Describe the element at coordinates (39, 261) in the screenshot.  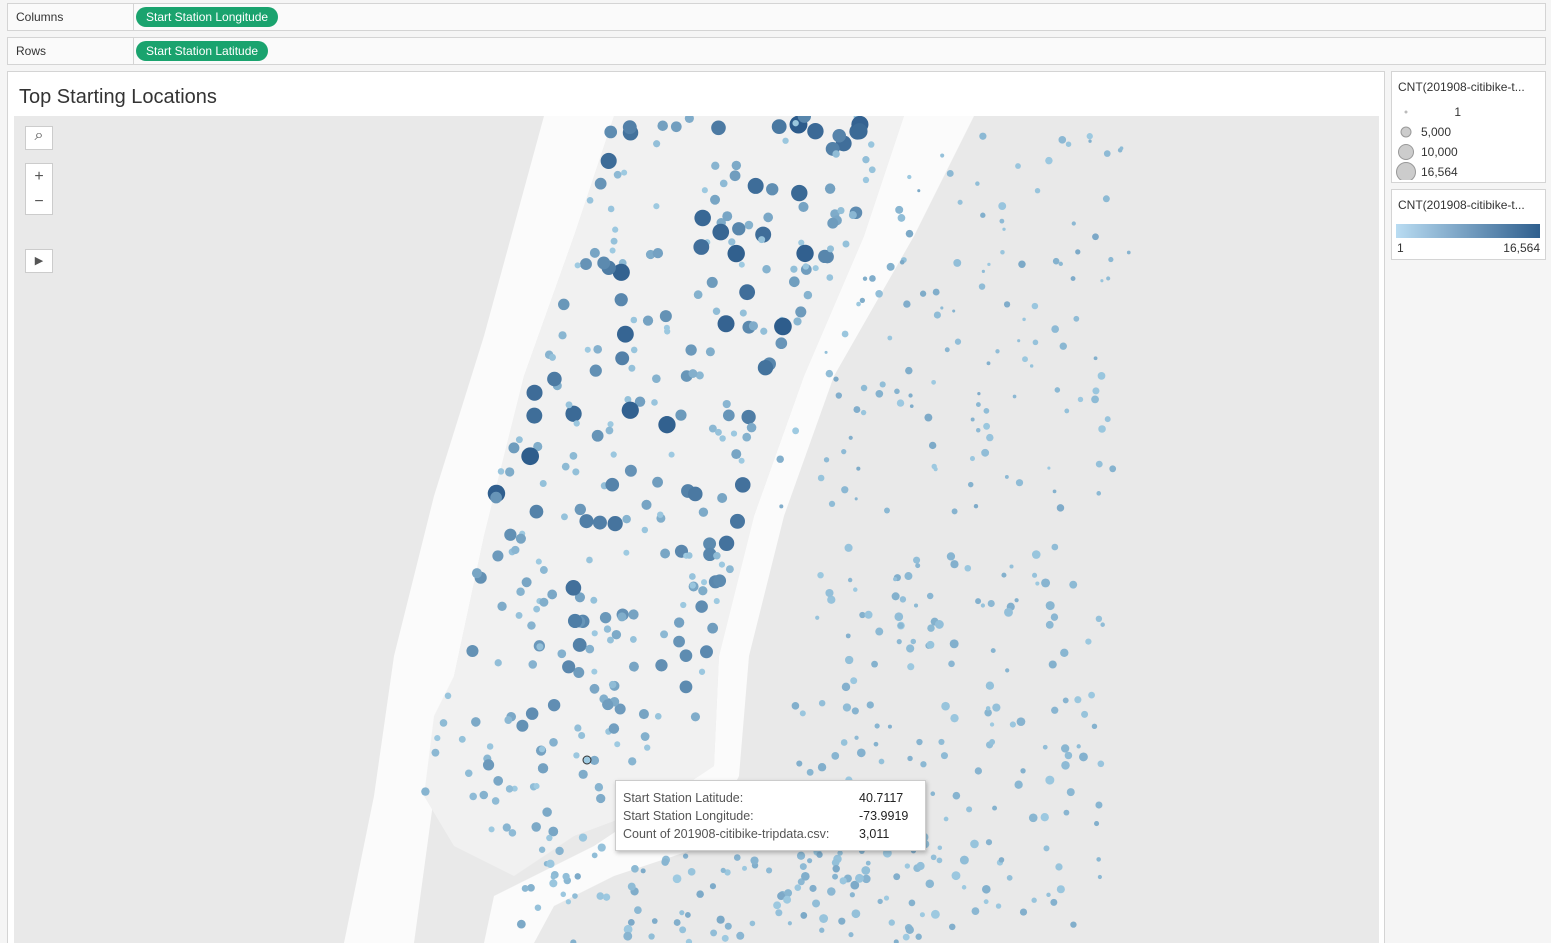
I see `pan-button: ▶` at that location.